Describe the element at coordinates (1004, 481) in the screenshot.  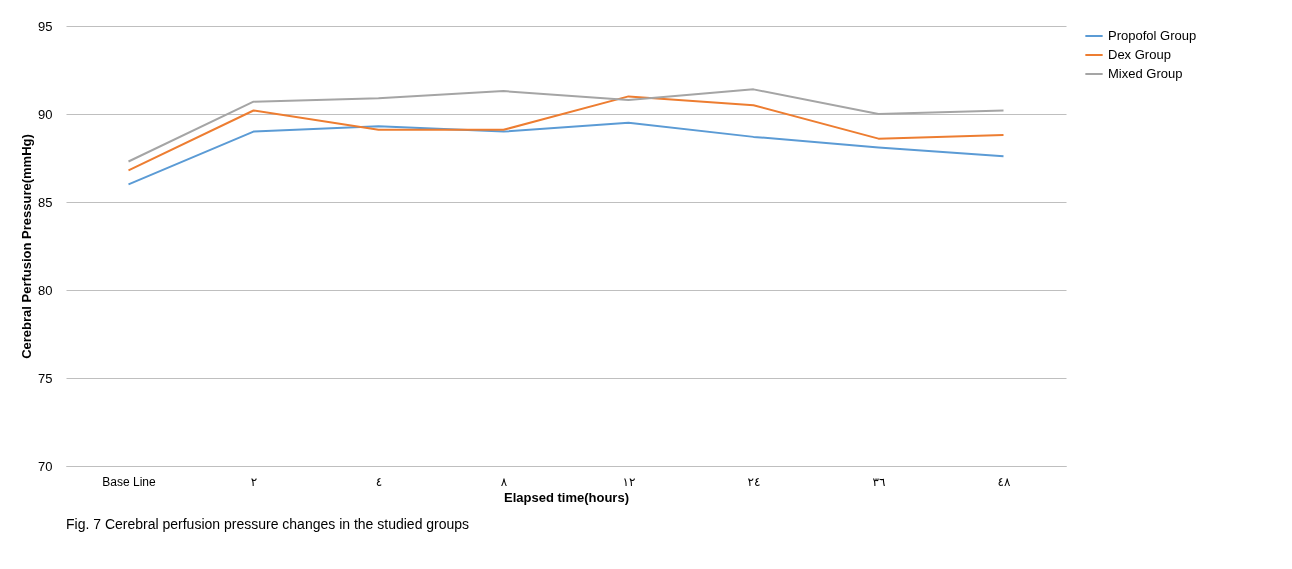
I see `x-tick-label: ٤٨` at that location.